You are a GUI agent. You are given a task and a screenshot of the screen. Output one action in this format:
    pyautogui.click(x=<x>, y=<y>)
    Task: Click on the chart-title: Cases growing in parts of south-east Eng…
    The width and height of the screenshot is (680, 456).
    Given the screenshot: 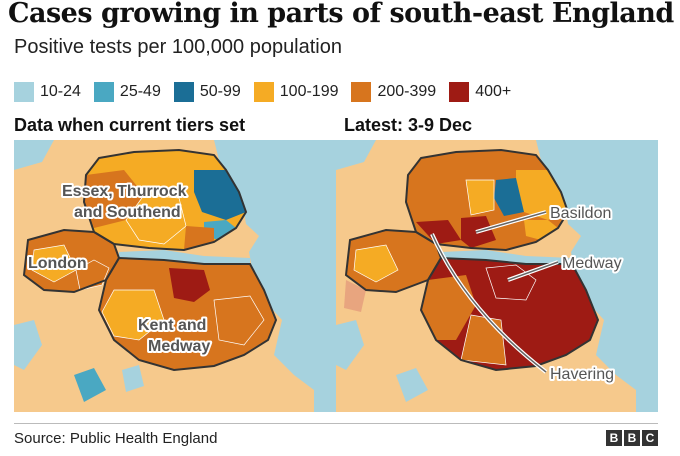 What is the action you would take?
    pyautogui.click(x=341, y=14)
    